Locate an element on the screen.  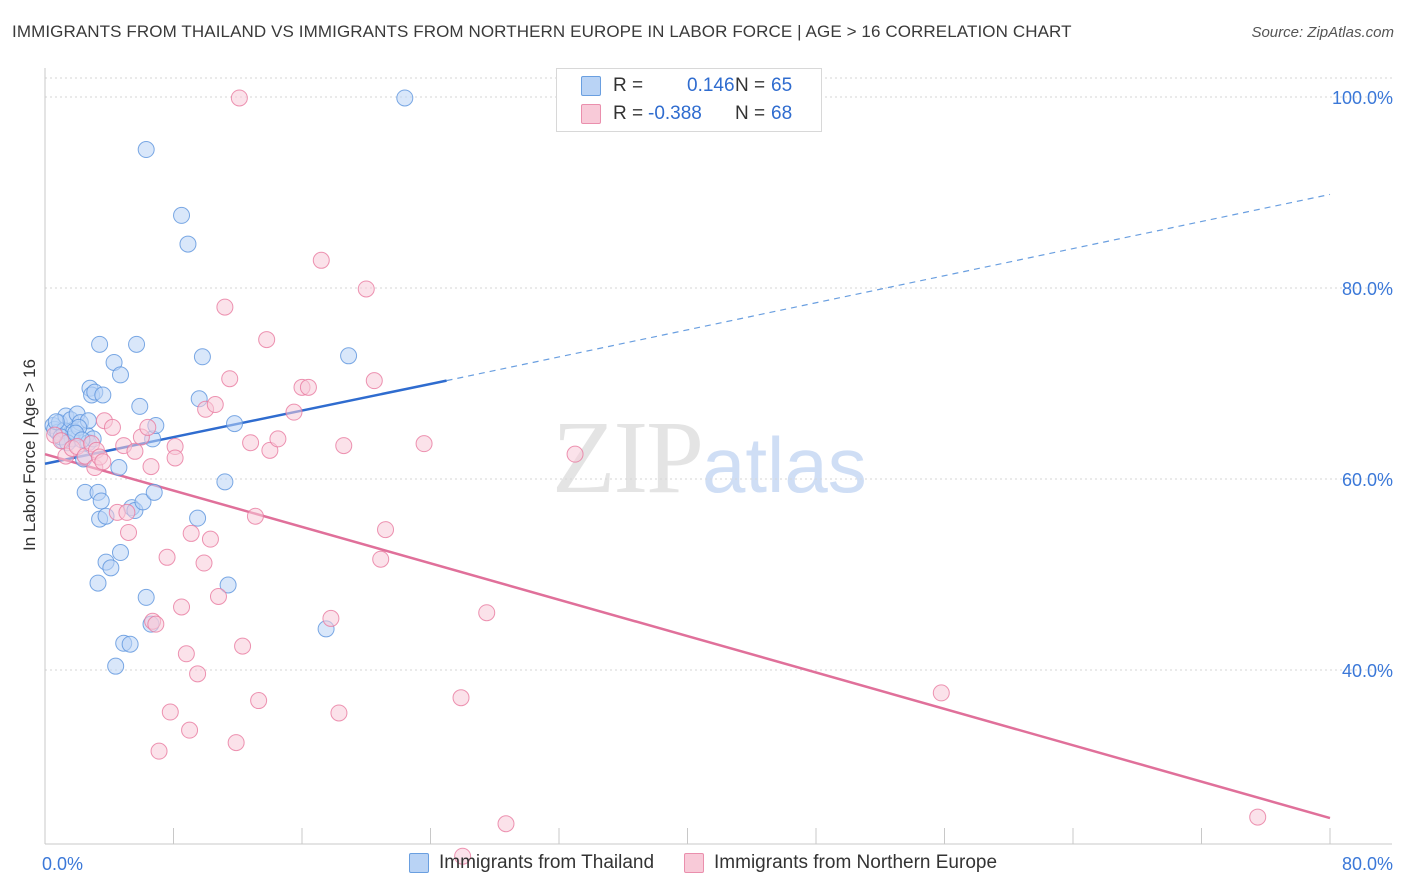
legend-label-northern-europe: Immigrants from Northern Europe is located at coordinates (856, 862).